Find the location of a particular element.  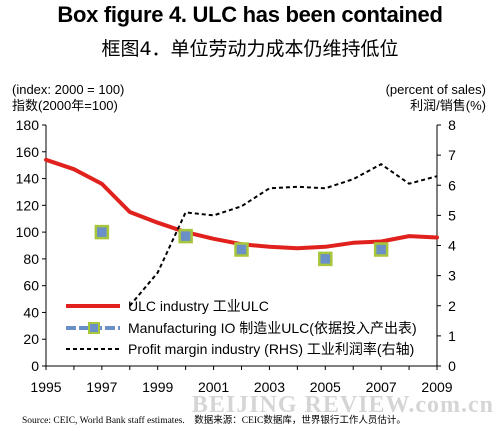

x-tick-label: 2009 is located at coordinates (436, 387).